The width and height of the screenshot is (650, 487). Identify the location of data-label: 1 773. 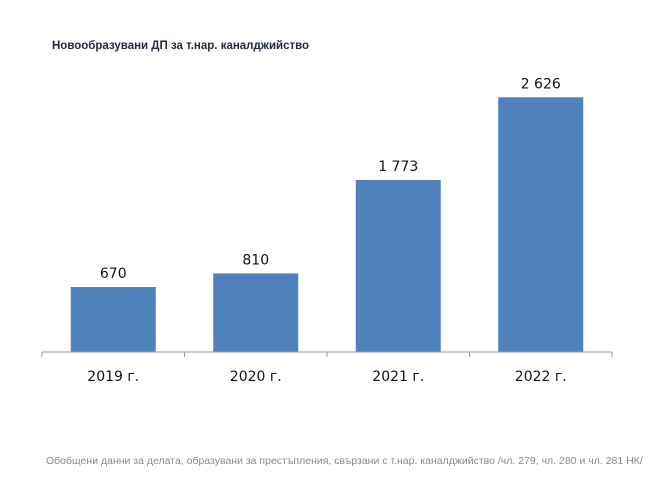
(398, 167).